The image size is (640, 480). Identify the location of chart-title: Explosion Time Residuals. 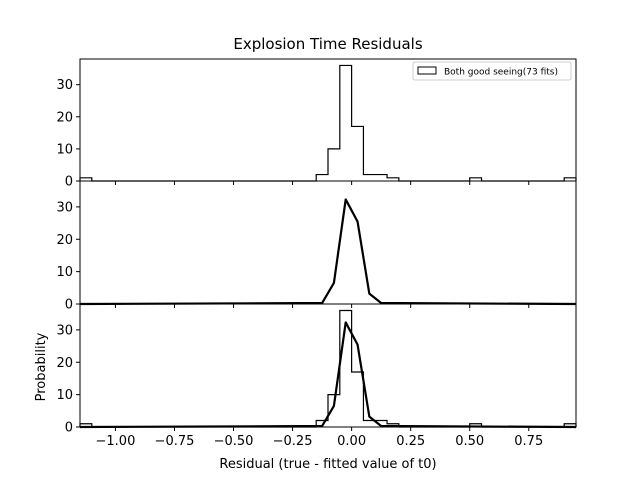
(327, 44).